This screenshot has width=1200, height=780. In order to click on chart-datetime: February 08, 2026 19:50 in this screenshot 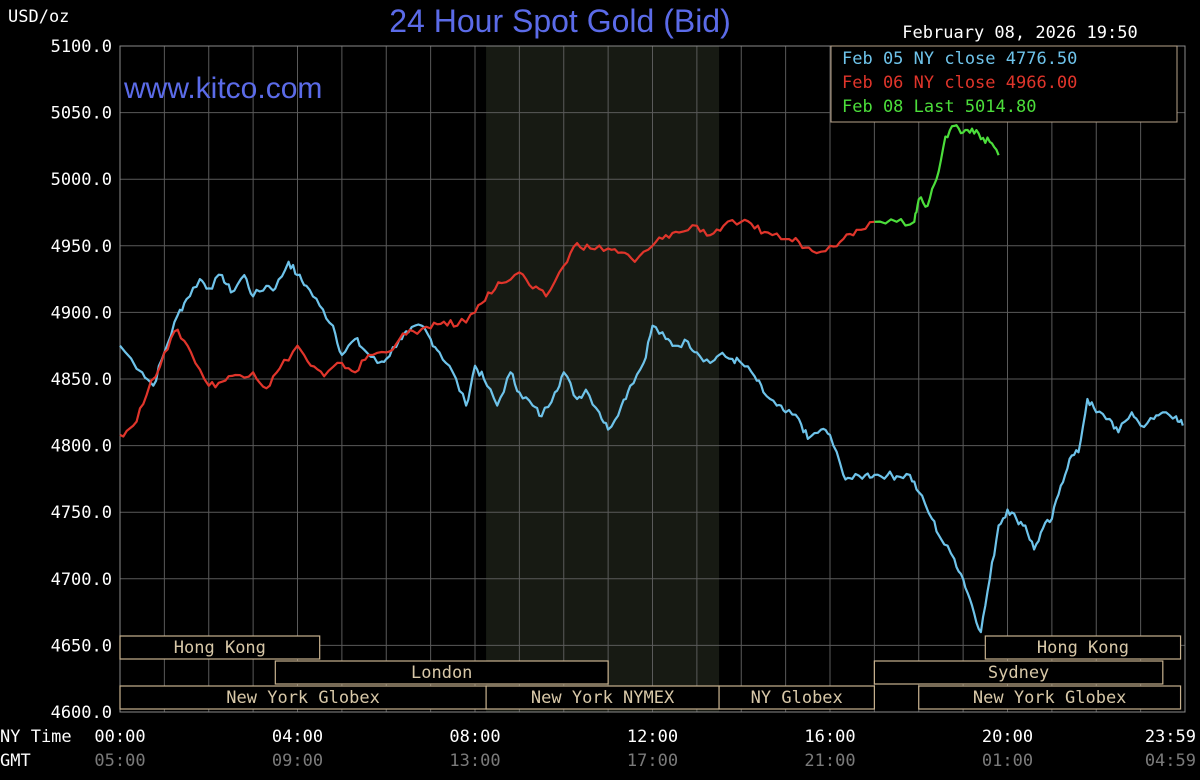, I will do `click(1019, 33)`.